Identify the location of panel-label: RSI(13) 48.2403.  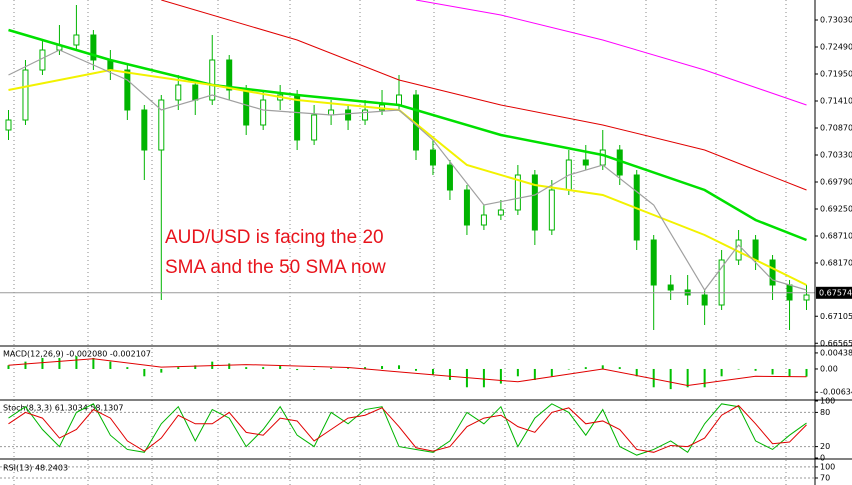
(35, 468).